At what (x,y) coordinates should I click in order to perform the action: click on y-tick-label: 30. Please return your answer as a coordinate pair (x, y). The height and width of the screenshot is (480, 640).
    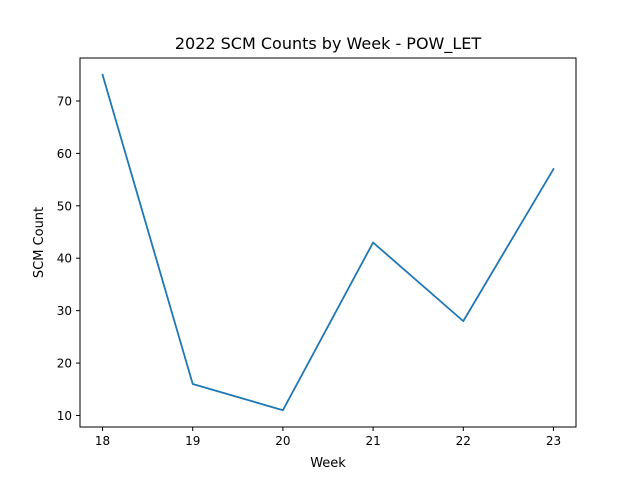
    Looking at the image, I should click on (64, 311).